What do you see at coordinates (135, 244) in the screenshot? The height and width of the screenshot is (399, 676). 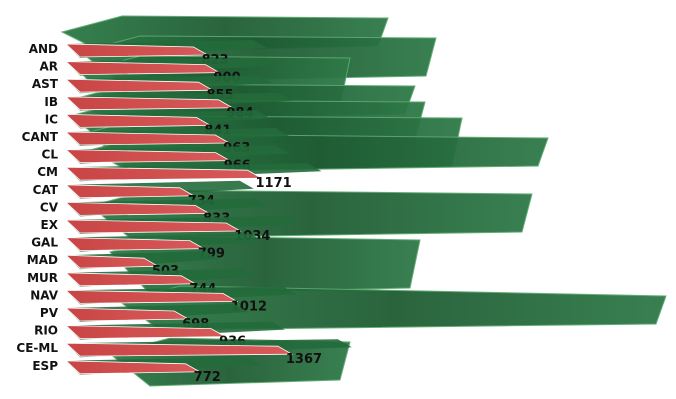 I see `bar-gal` at bounding box center [135, 244].